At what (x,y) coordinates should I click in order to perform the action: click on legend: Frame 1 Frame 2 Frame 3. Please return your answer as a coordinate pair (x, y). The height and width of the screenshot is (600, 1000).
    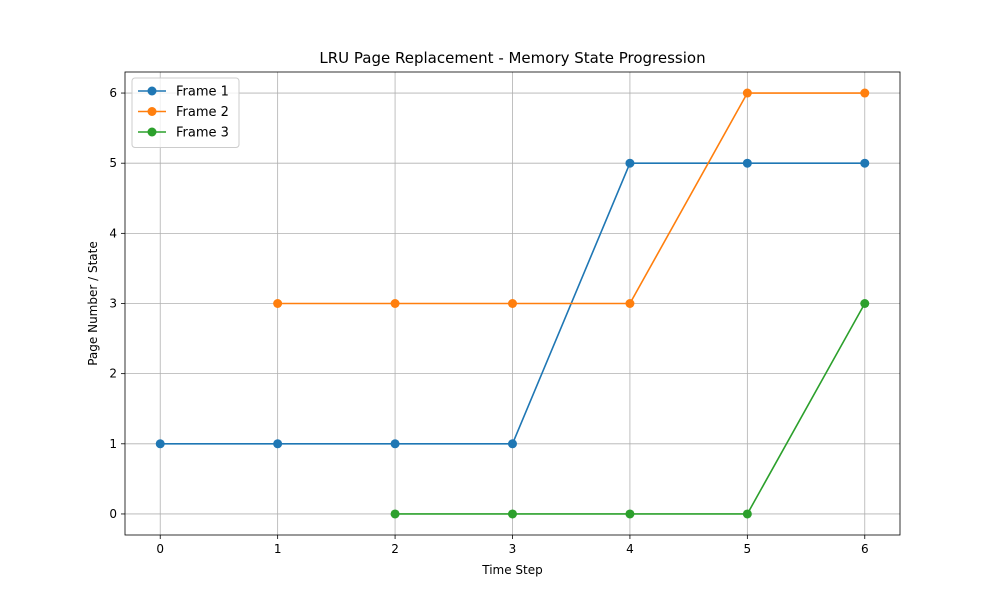
    Looking at the image, I should click on (185, 112).